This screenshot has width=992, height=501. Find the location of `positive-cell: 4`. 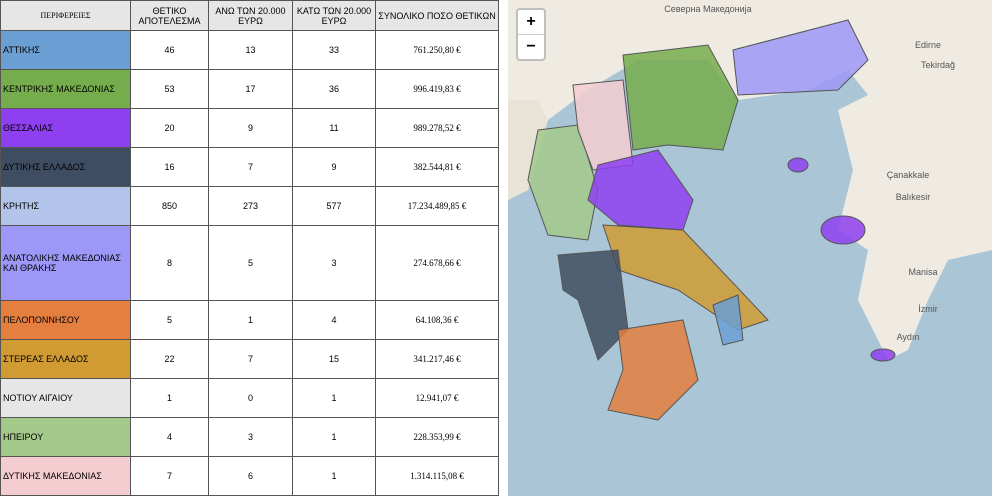

positive-cell: 4 is located at coordinates (169, 436).